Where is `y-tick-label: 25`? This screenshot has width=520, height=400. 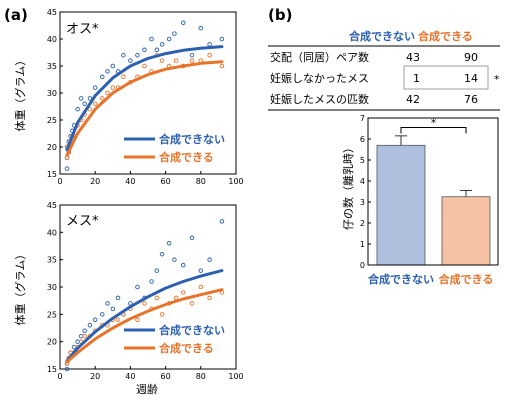 y-tick-label: 25 is located at coordinates (52, 314).